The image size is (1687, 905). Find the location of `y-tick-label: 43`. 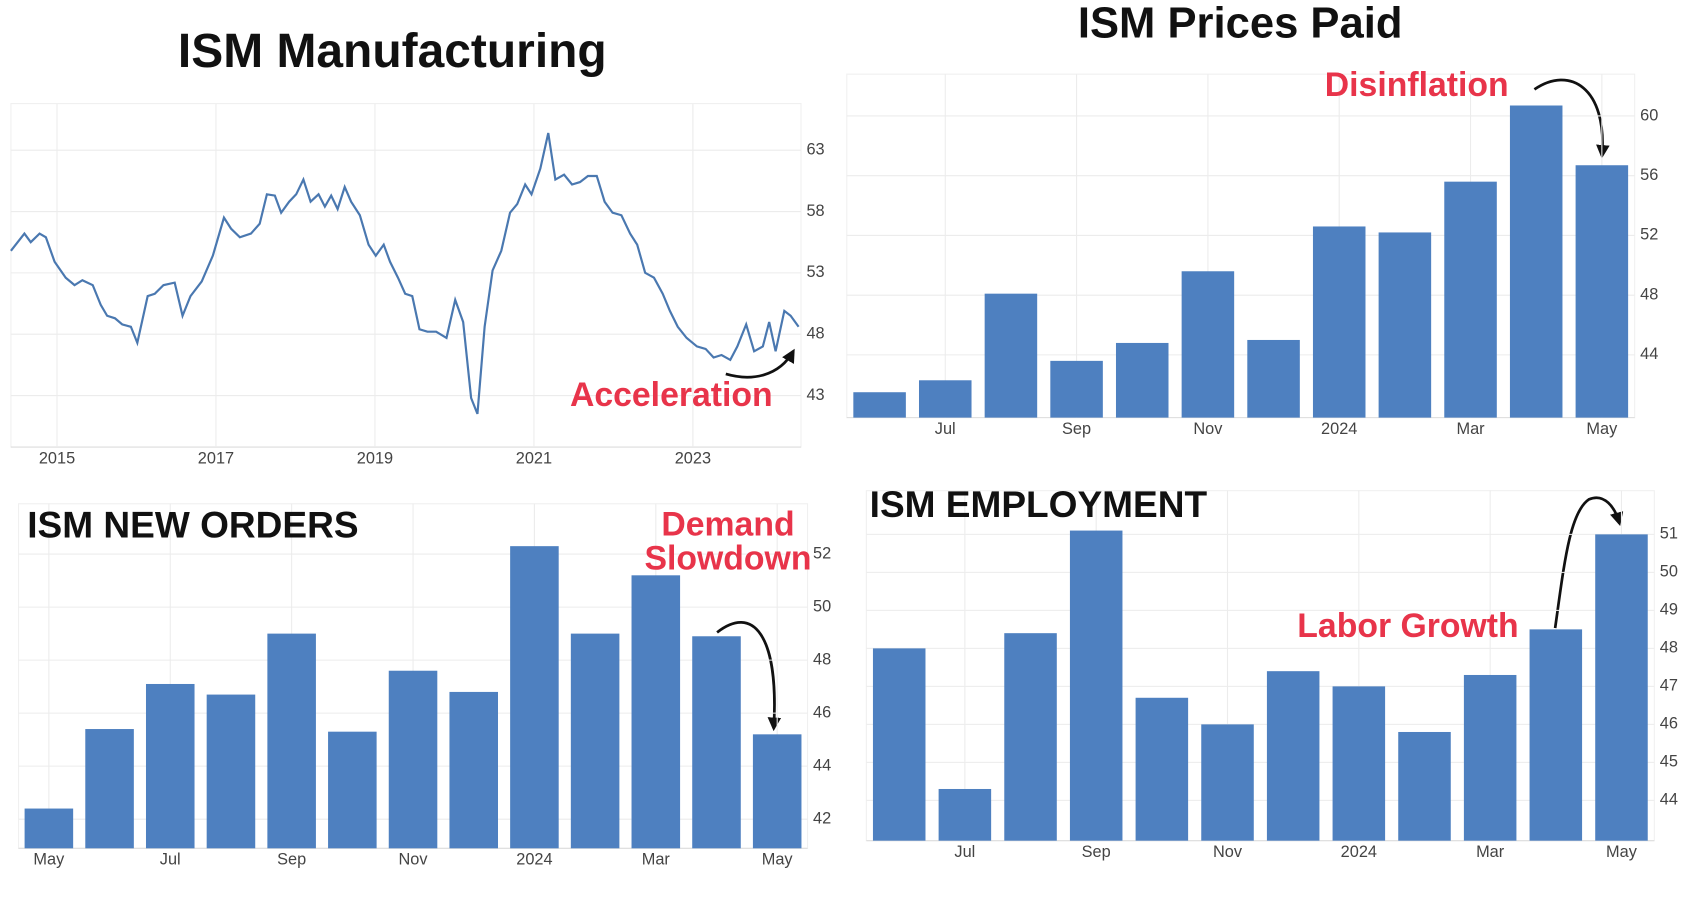

y-tick-label: 43 is located at coordinates (815, 395).